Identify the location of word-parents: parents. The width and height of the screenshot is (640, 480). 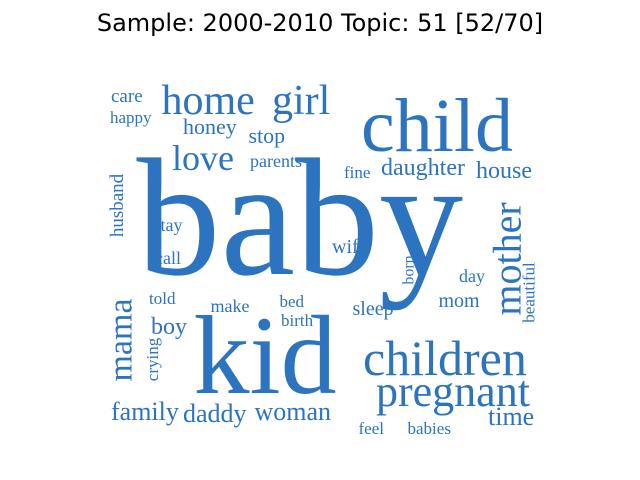
(276, 161).